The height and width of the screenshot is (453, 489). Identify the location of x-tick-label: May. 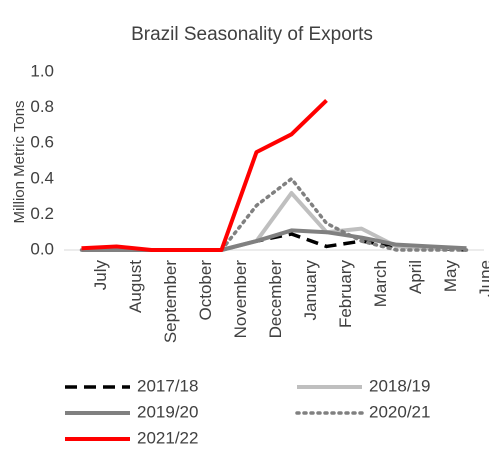
(450, 276).